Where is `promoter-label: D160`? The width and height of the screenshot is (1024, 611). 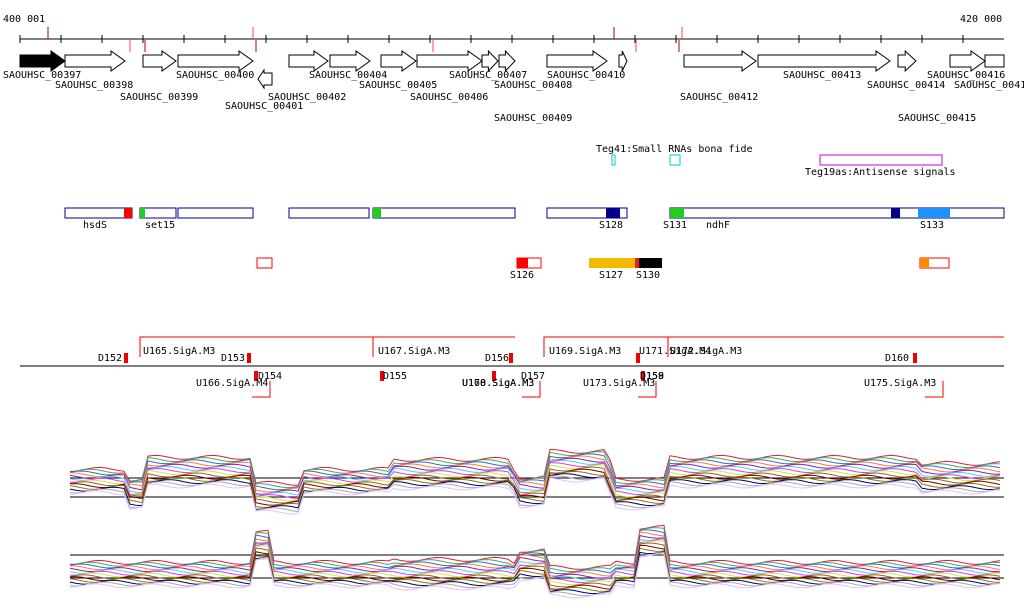
promoter-label: D160 is located at coordinates (897, 358).